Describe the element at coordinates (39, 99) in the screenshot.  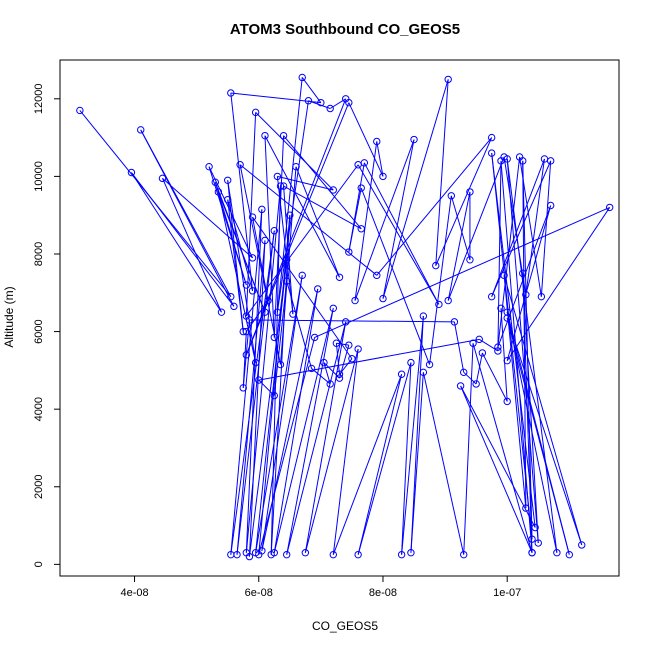
I see `y-tick-label: 12000` at that location.